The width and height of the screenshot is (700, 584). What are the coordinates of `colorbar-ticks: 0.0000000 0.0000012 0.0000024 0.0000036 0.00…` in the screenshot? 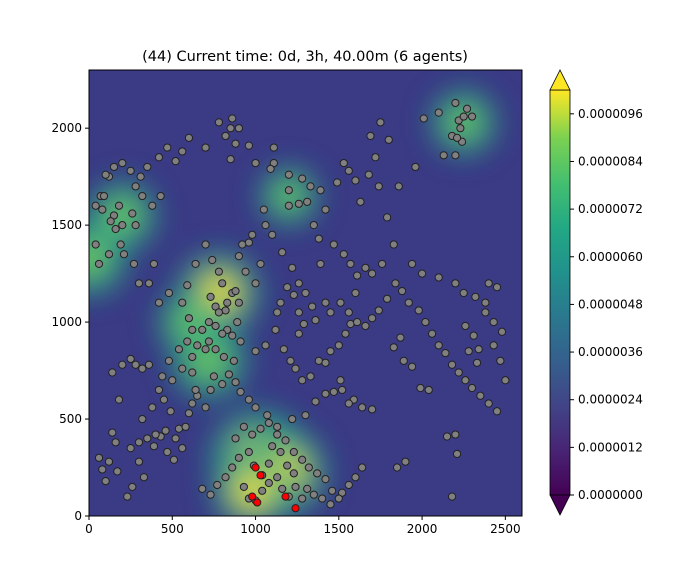 It's located at (606, 304).